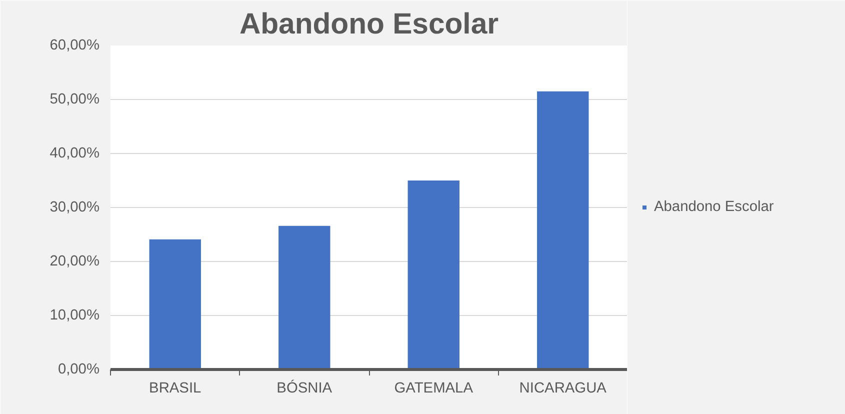  I want to click on y-tick-label: 30,00%, so click(75, 208).